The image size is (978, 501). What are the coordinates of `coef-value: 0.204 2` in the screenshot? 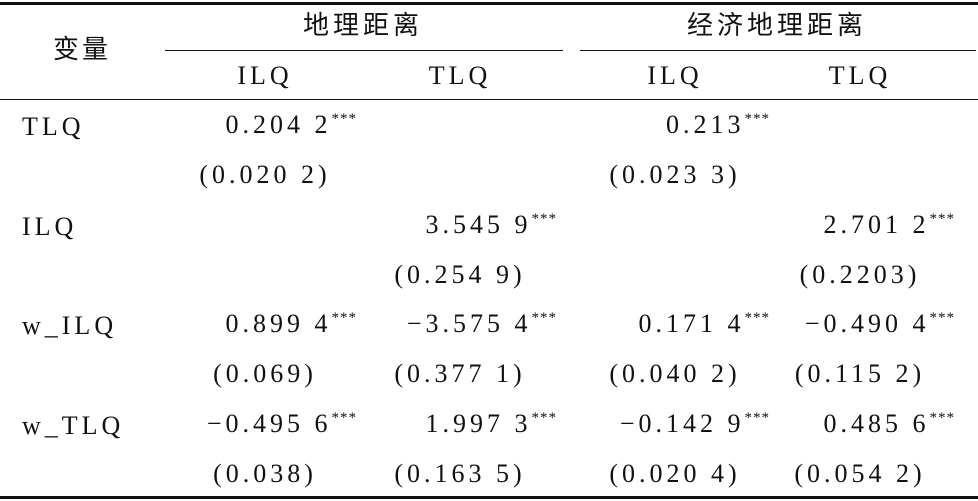 It's located at (278, 124).